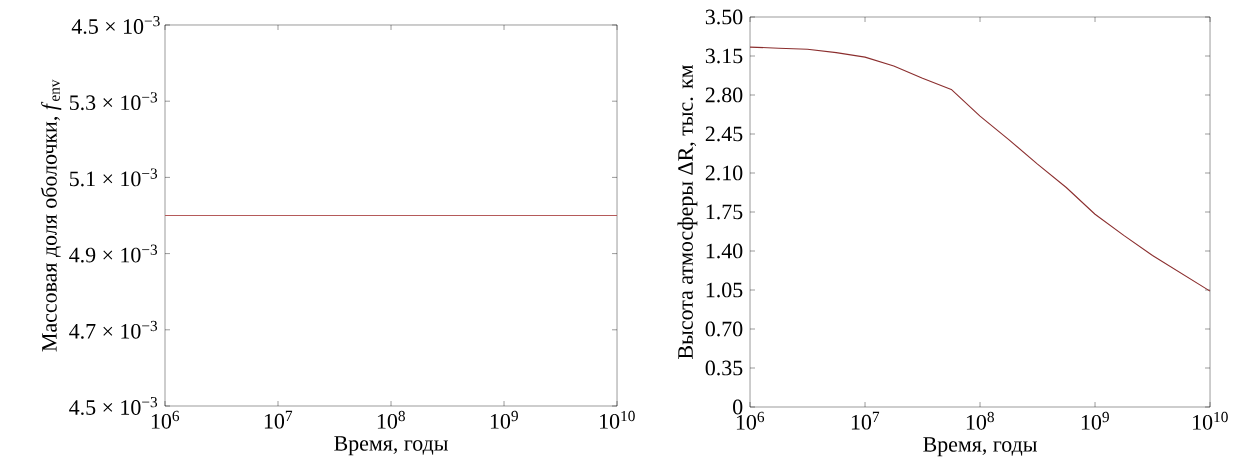 The height and width of the screenshot is (466, 1237). What do you see at coordinates (724, 290) in the screenshot?
I see `y-tick-label: 1.05` at bounding box center [724, 290].